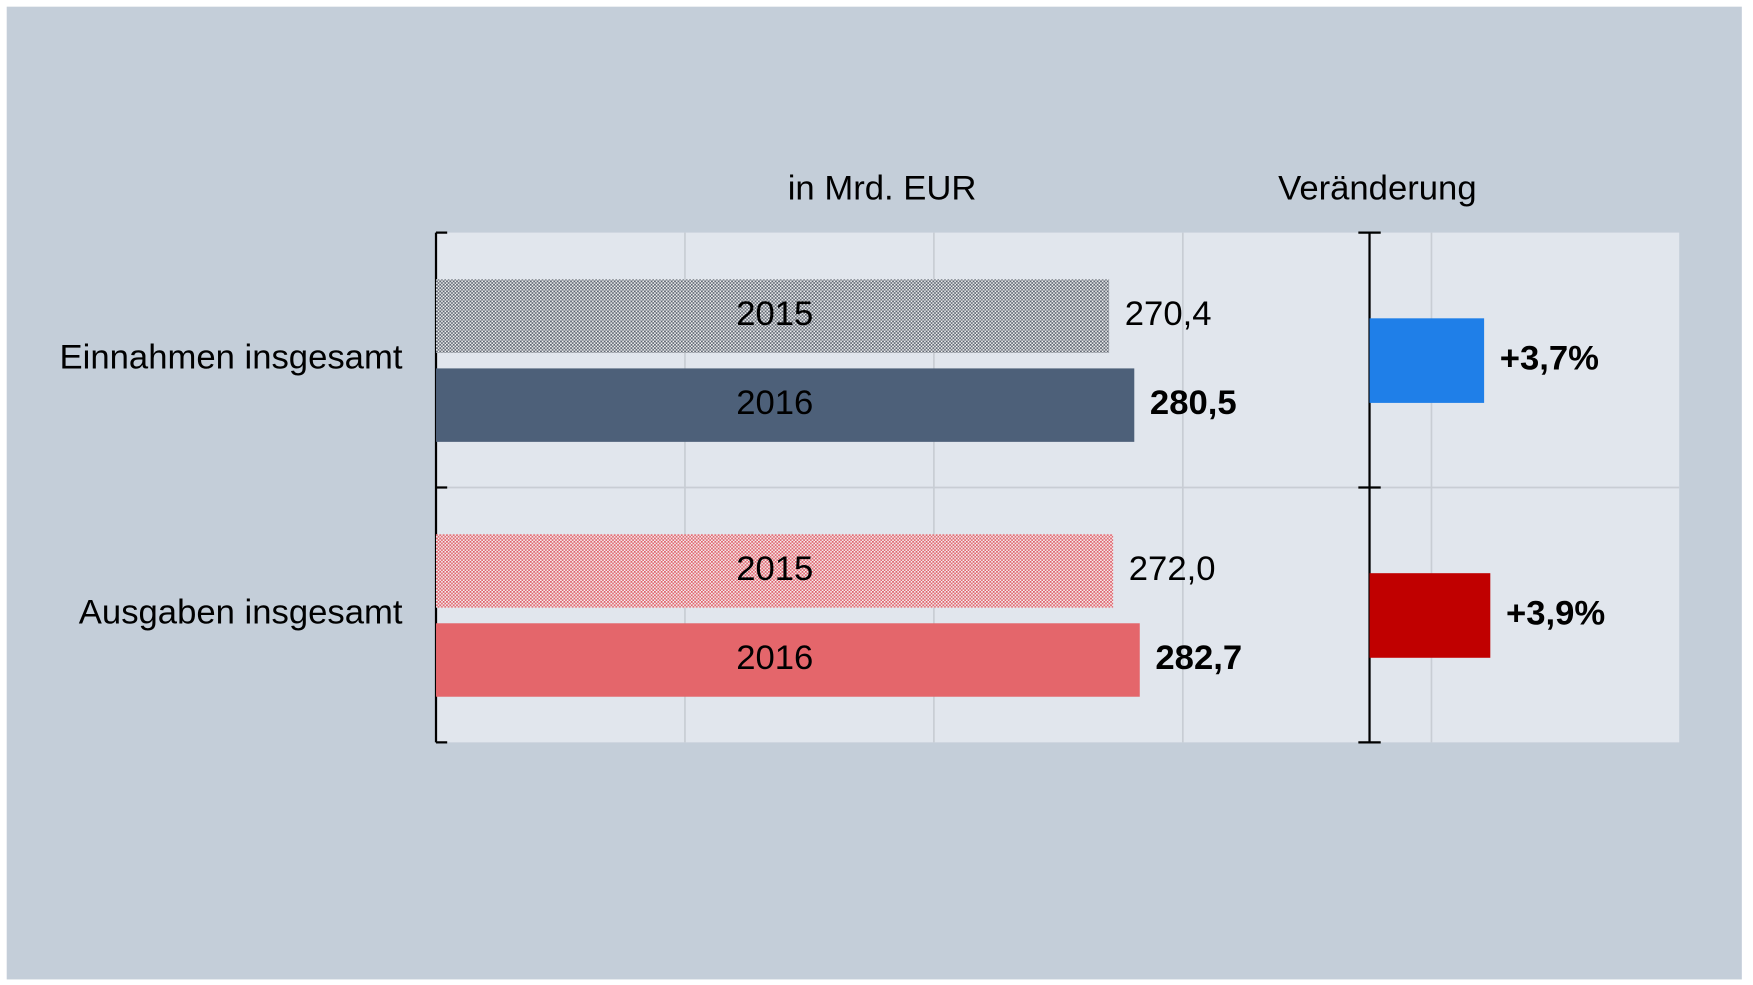 This screenshot has width=1753, height=985. What do you see at coordinates (882, 189) in the screenshot?
I see `chart-title: in Mrd. EUR` at bounding box center [882, 189].